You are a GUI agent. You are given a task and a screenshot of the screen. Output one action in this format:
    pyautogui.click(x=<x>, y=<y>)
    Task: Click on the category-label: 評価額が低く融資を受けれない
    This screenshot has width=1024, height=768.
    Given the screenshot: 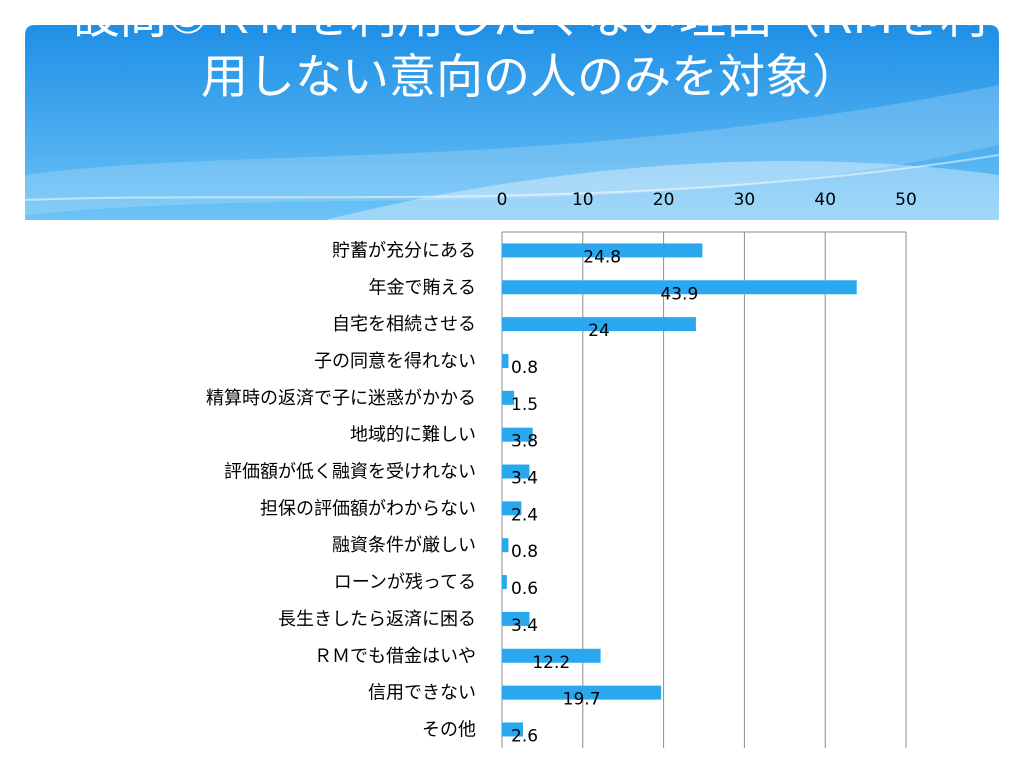 What is the action you would take?
    pyautogui.click(x=350, y=472)
    